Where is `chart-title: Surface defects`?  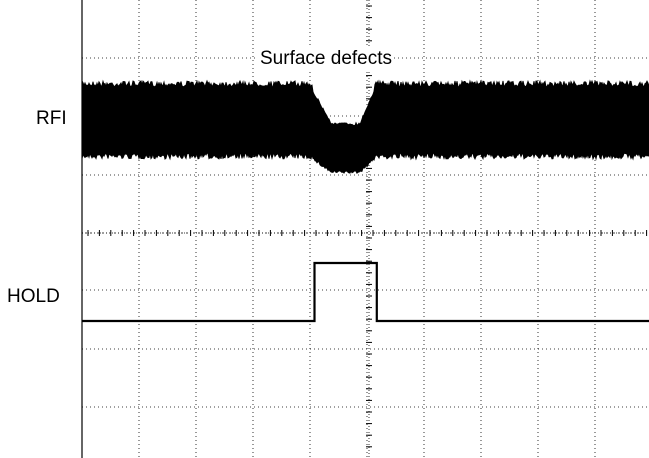
chart-title: Surface defects is located at coordinates (326, 59).